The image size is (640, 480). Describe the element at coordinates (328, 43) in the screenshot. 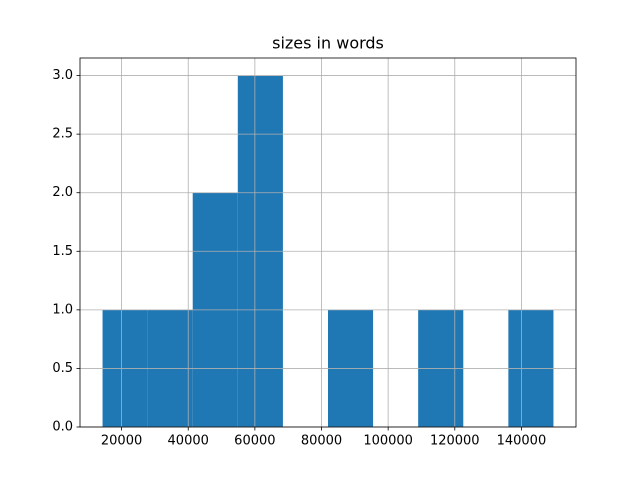

I see `chart-title: sizes in words` at that location.